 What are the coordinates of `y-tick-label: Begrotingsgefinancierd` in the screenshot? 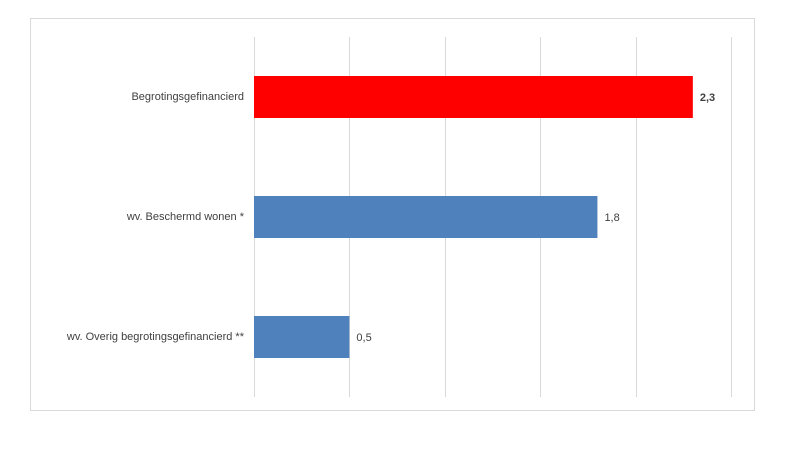 It's located at (187, 97).